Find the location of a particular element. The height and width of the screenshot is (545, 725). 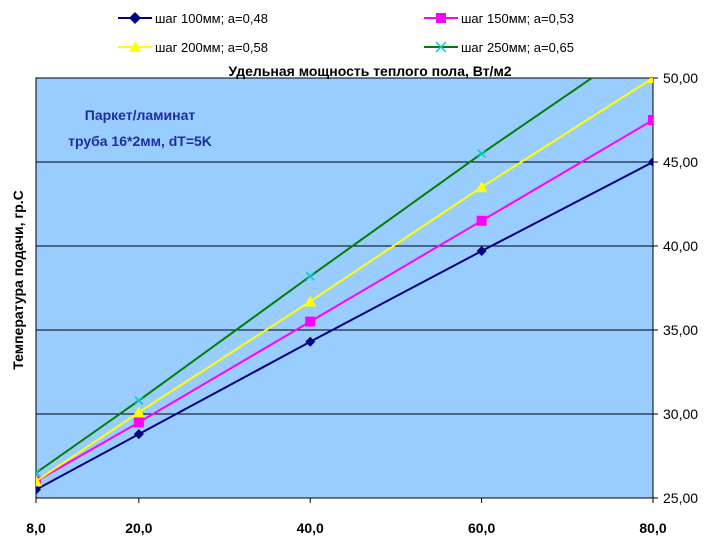

legend-item-2: шаг 150мм; a=0,53 is located at coordinates (499, 18).